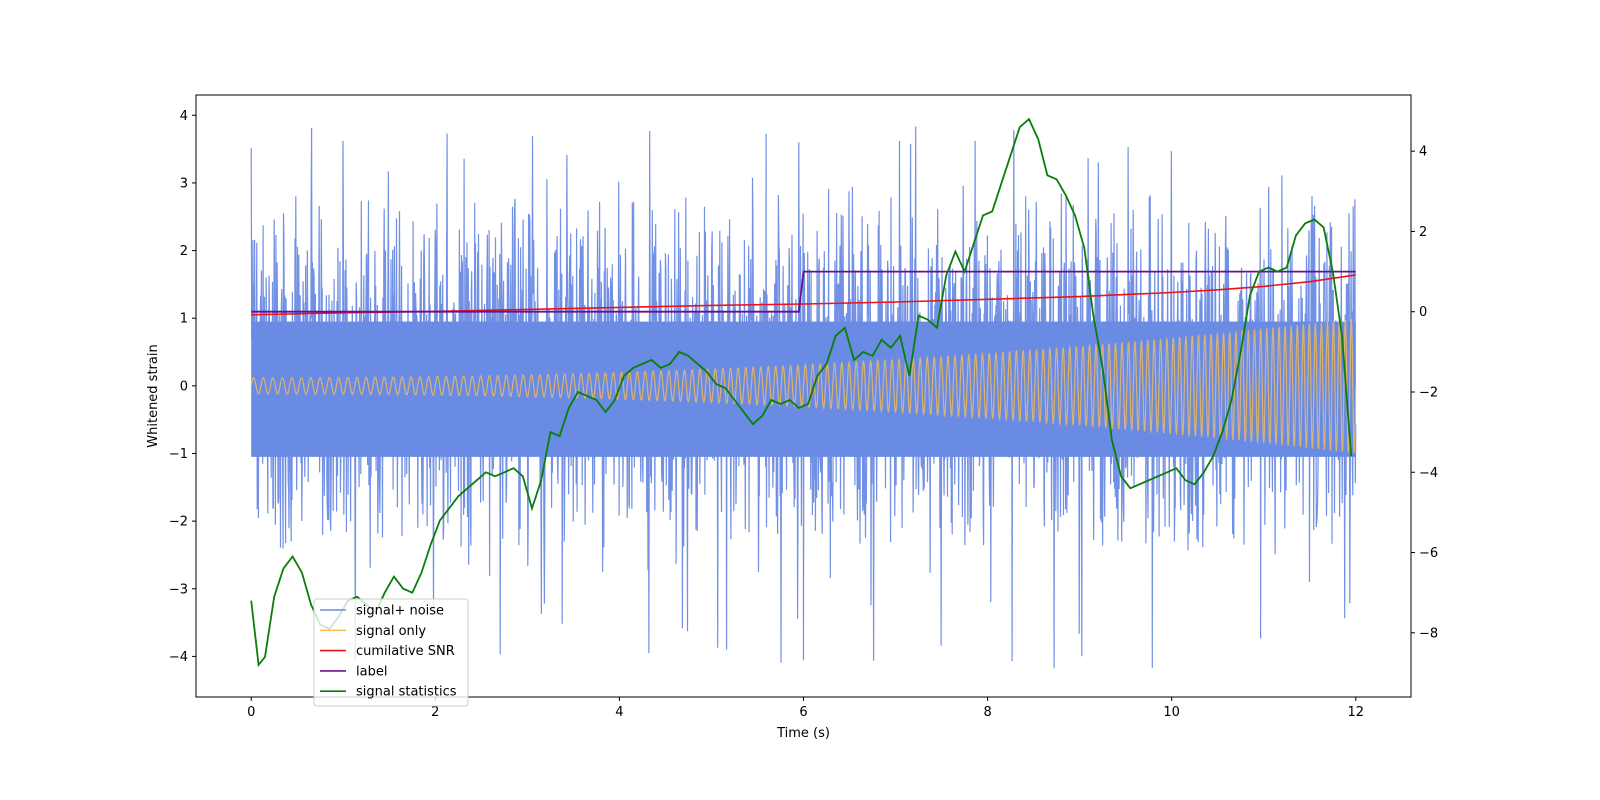 Image resolution: width=1600 pixels, height=800 pixels. Describe the element at coordinates (184, 251) in the screenshot. I see `y-tick-label: 2` at that location.